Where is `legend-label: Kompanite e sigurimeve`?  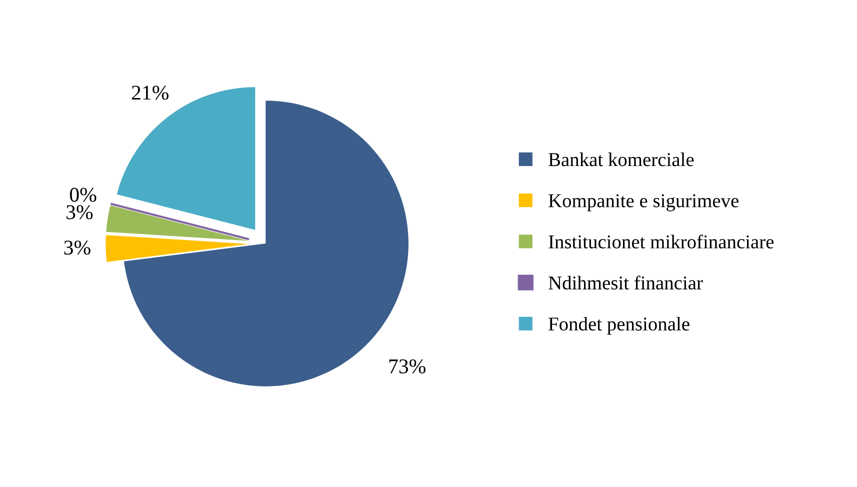
legend-label: Kompanite e sigurimeve is located at coordinates (643, 203).